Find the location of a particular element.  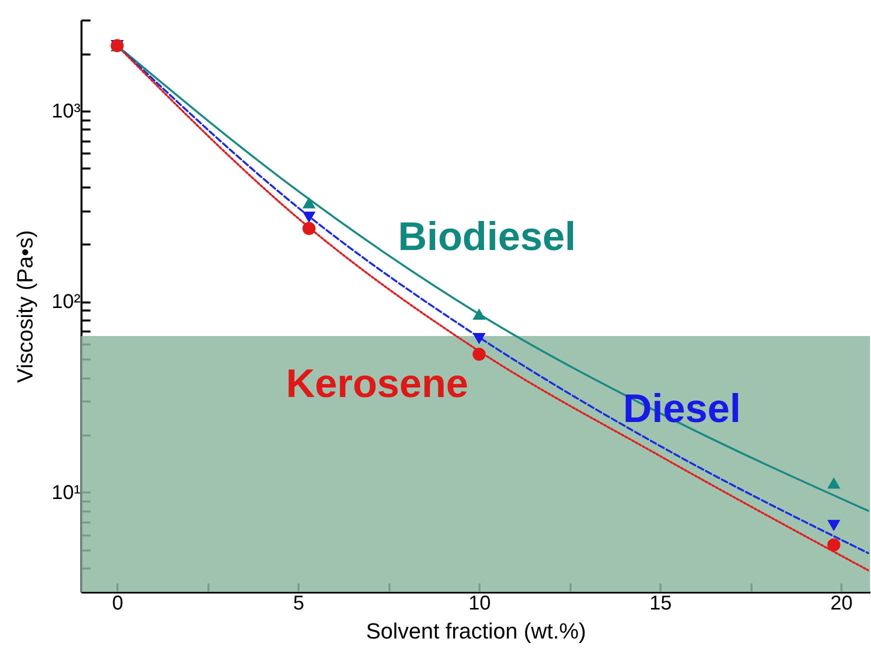

series-label: Kerosene is located at coordinates (377, 384).